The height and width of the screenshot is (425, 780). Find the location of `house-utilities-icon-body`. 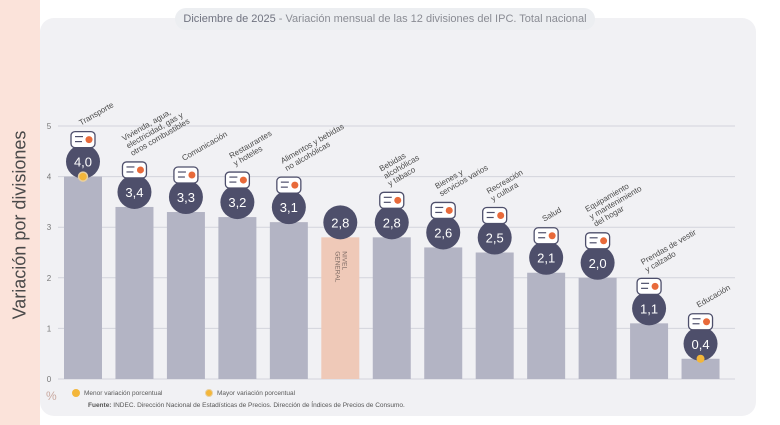

house-utilities-icon-body is located at coordinates (134, 170).